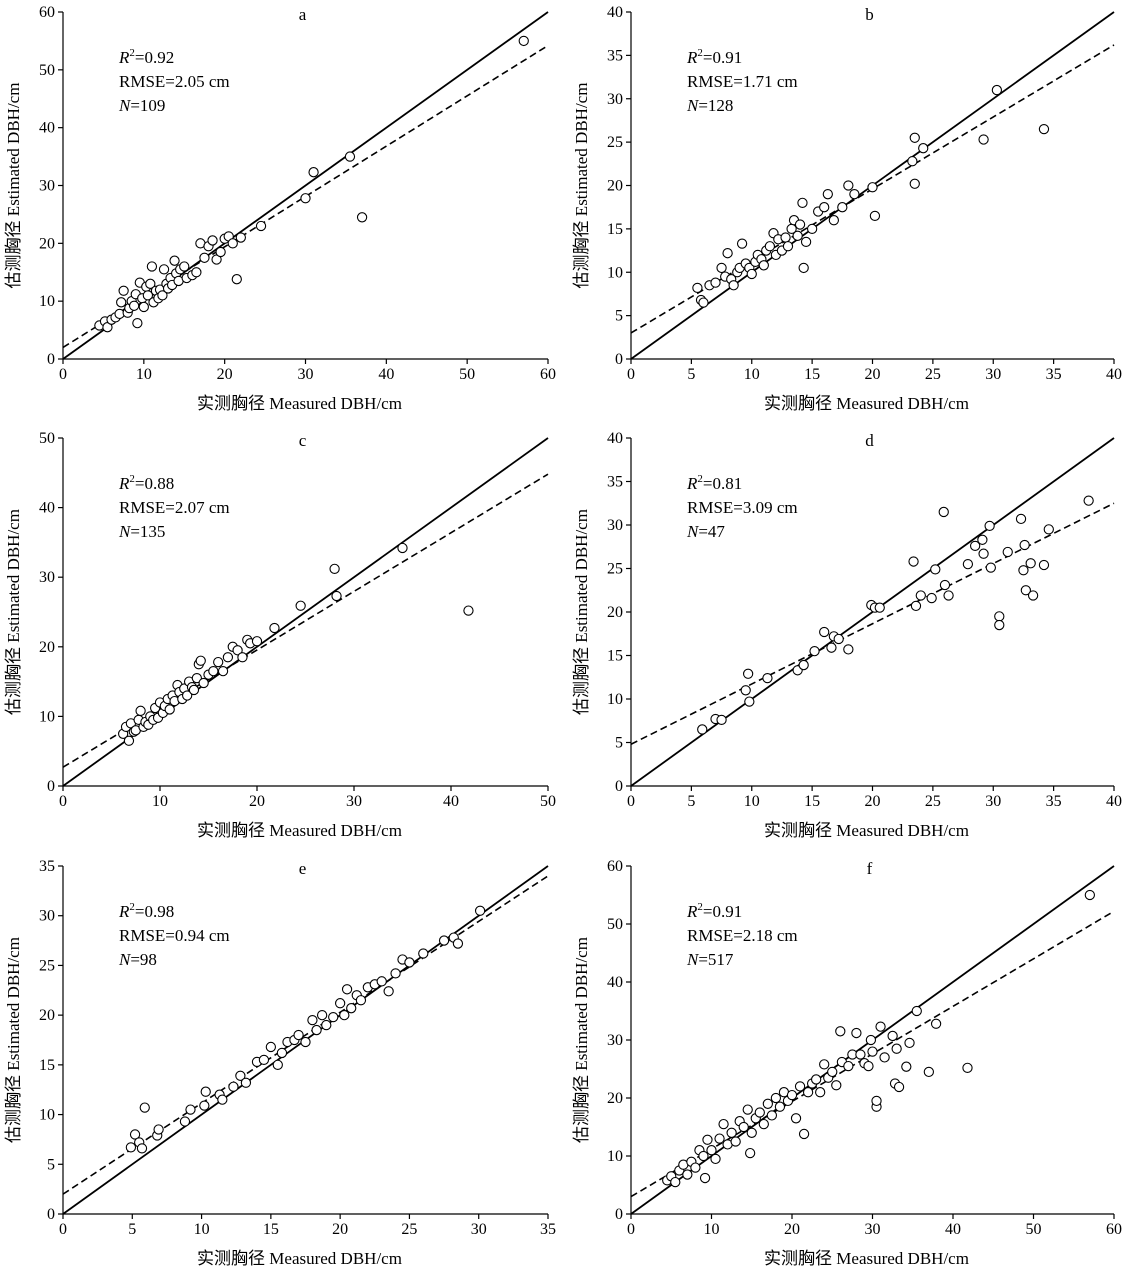 The height and width of the screenshot is (1269, 1129). Describe the element at coordinates (742, 935) in the screenshot. I see `rmse-annotation: RMSE=2.18 cm` at that location.